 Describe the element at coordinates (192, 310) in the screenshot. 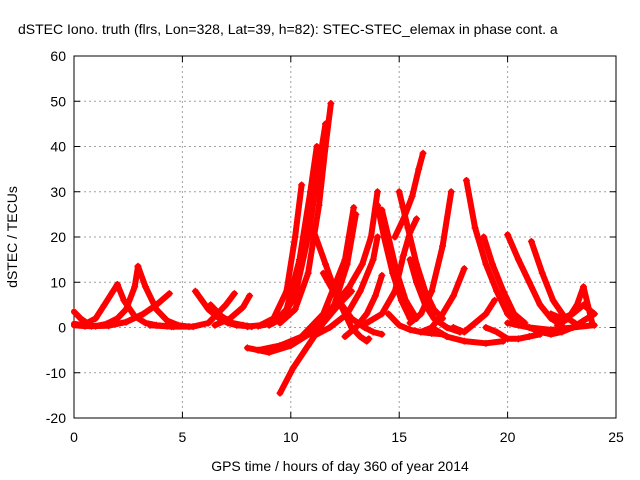

I see `series-arc6` at that location.